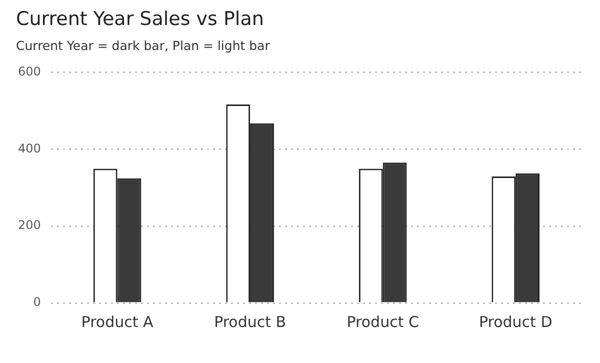 The image size is (600, 363). Describe the element at coordinates (143, 45) in the screenshot. I see `chart-subtitle: Current Year = dark bar, Plan = light bar` at that location.